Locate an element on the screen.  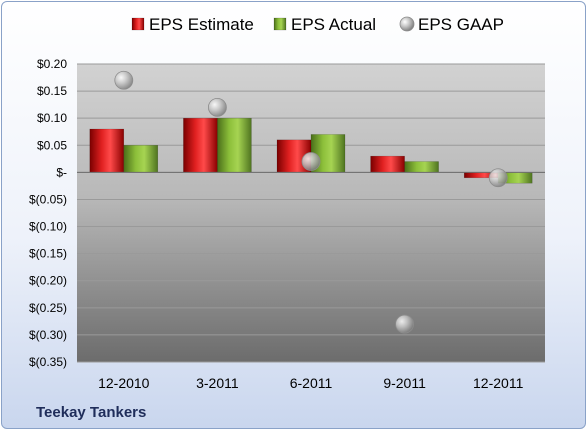
y-tick-label: $0.20 is located at coordinates (52, 64).